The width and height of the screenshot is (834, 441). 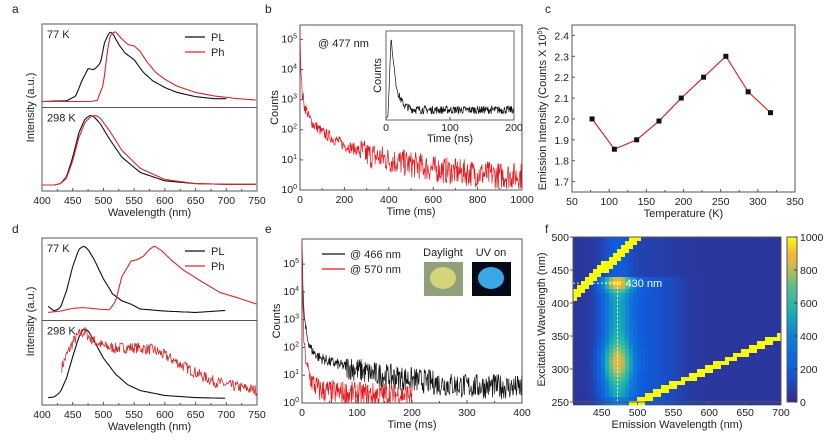 I want to click on series-ph-298k, so click(x=159, y=362).